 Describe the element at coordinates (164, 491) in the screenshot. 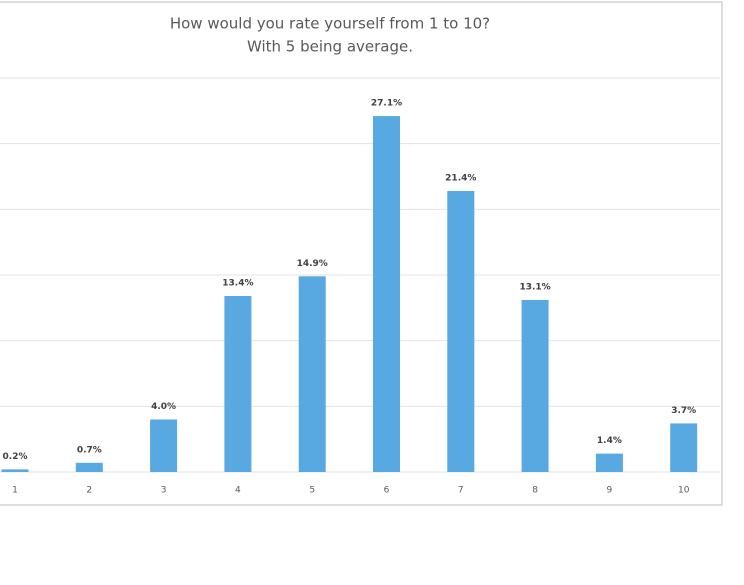

I see `x-tick-label: 3` at that location.